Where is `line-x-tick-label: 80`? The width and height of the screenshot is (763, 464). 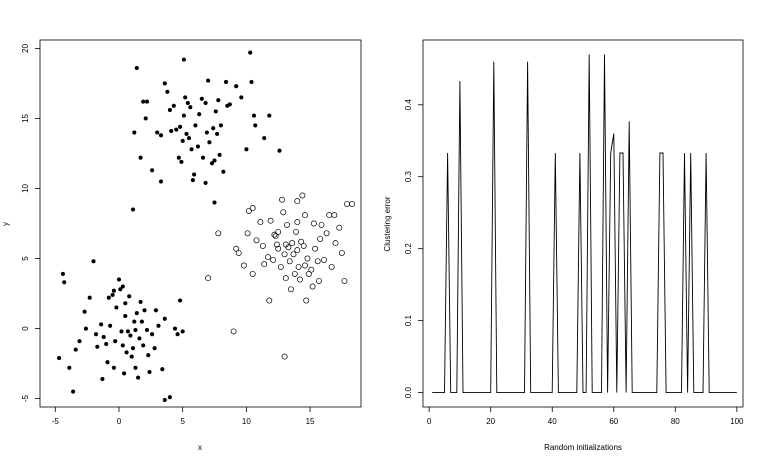
line-x-tick-label: 80 is located at coordinates (675, 421).